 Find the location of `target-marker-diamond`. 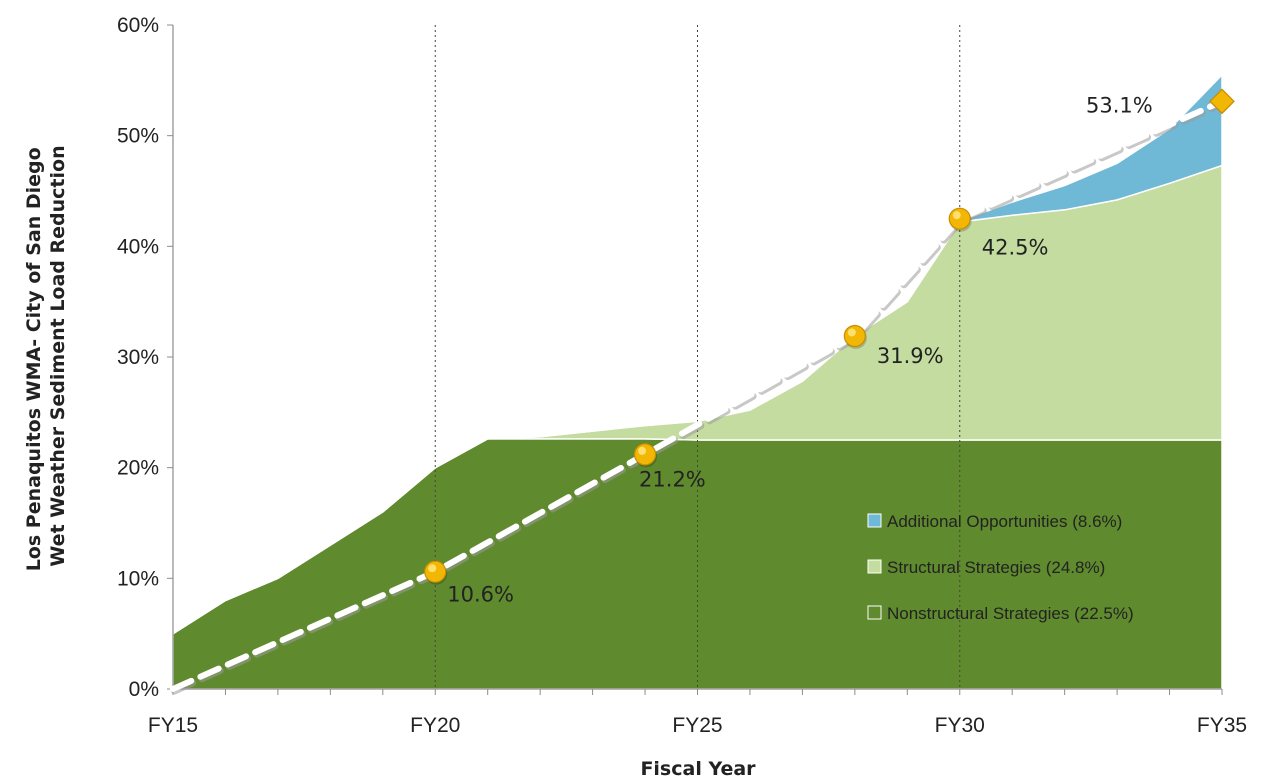

target-marker-diamond is located at coordinates (1222, 101).